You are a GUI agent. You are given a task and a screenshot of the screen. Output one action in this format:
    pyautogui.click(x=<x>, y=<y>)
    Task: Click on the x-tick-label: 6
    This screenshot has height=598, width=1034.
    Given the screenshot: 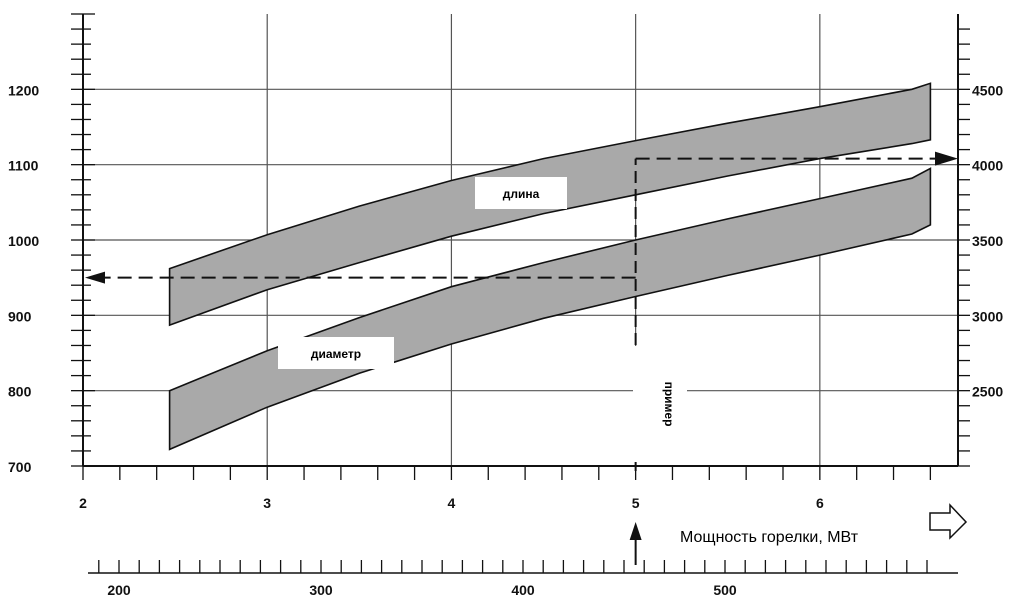 What is the action you would take?
    pyautogui.click(x=820, y=503)
    